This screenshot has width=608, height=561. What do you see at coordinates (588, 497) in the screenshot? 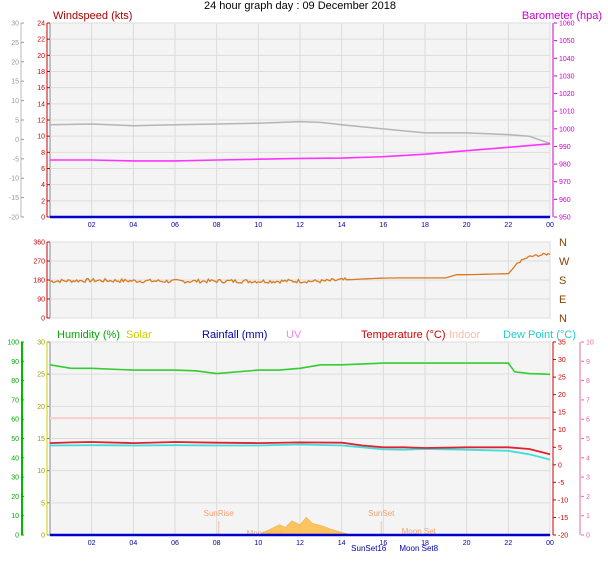
I see `uv-axis-tick-label: 2` at bounding box center [588, 497].